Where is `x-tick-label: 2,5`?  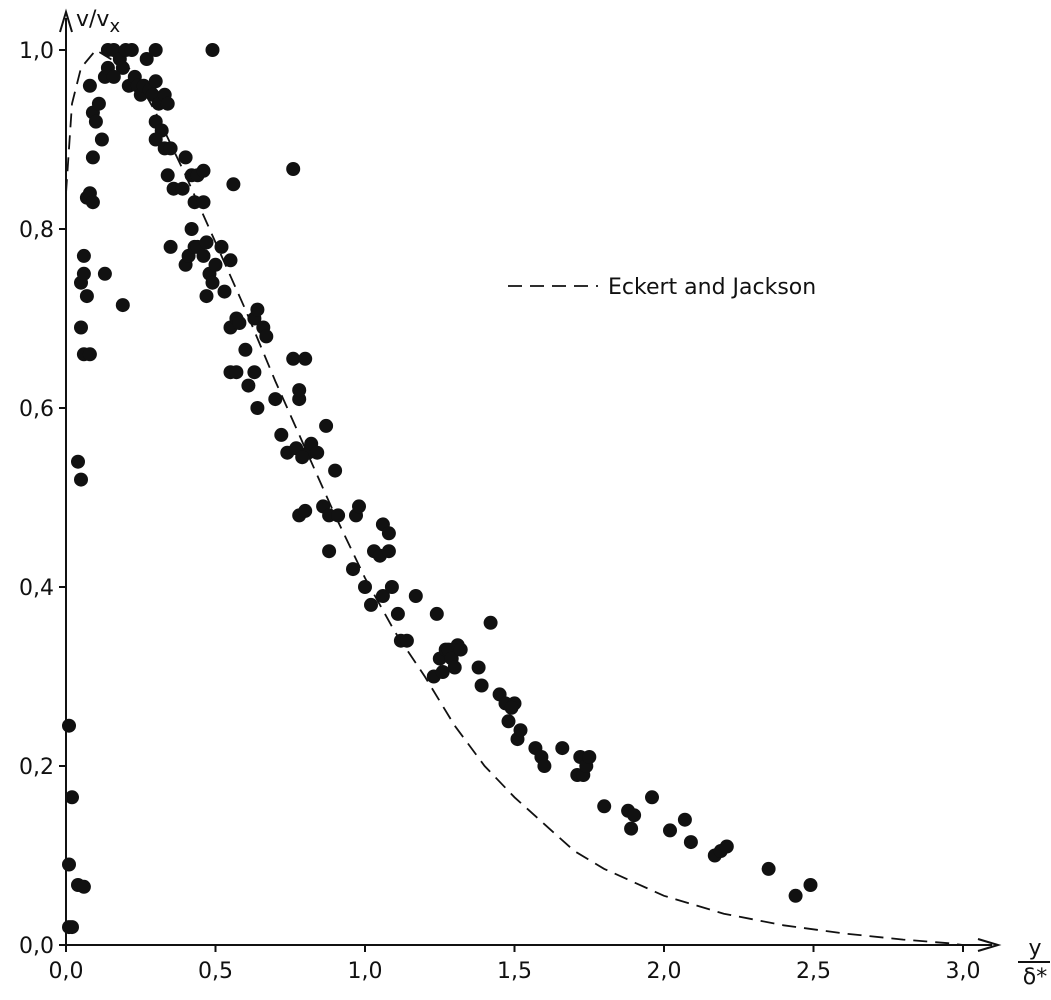
x-tick-label: 2,5 is located at coordinates (813, 971).